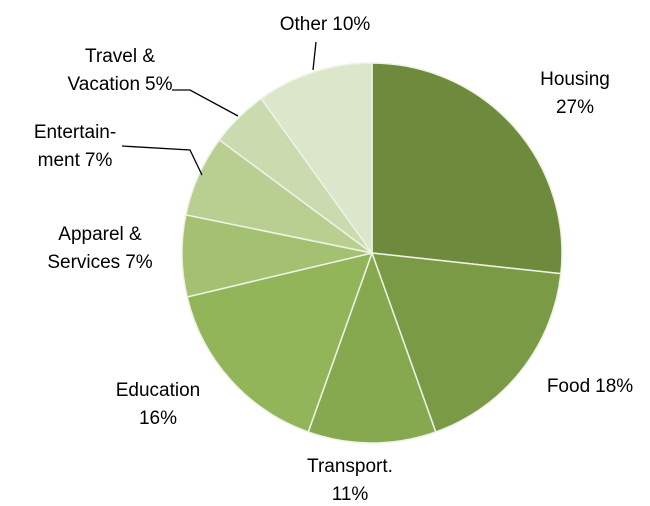 The image size is (650, 506). What do you see at coordinates (158, 418) in the screenshot?
I see `value-label: 16%` at bounding box center [158, 418].